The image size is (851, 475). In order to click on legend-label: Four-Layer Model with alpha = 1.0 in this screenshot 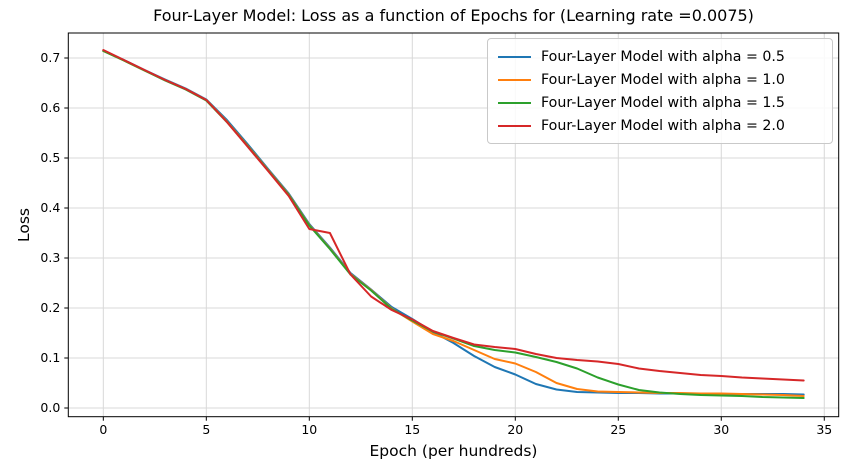, I will do `click(663, 79)`.